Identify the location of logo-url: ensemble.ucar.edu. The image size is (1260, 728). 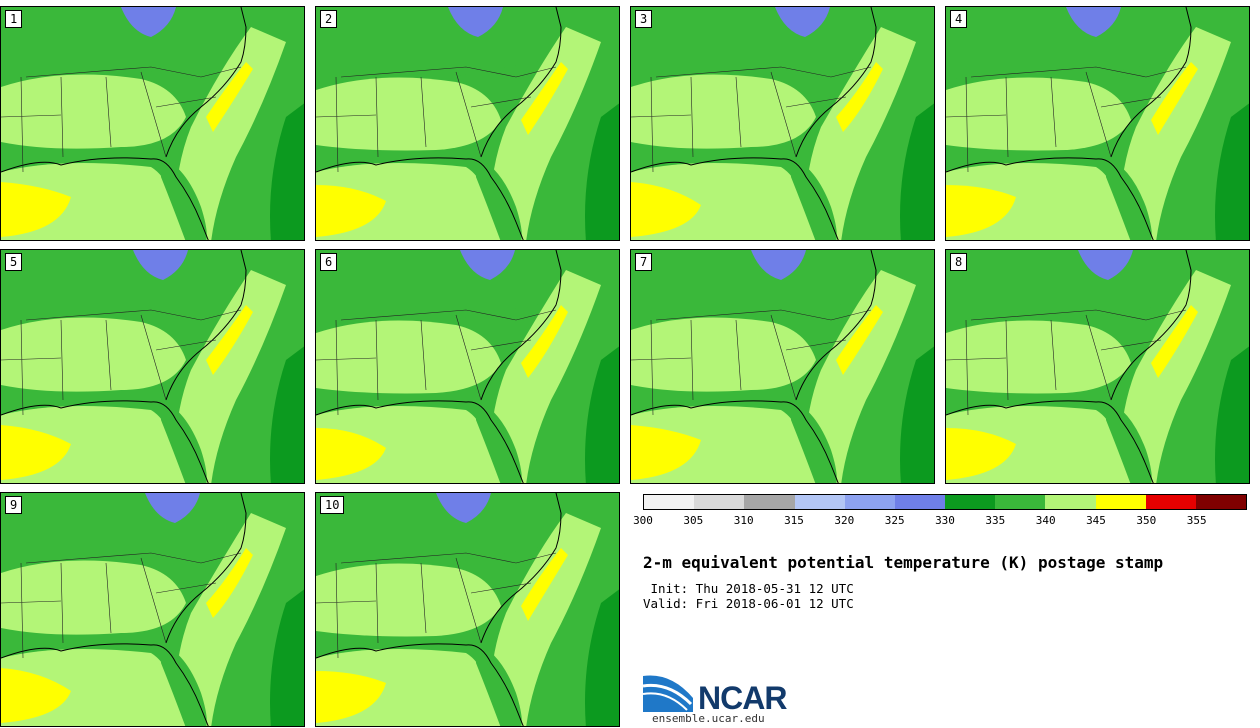
(708, 718).